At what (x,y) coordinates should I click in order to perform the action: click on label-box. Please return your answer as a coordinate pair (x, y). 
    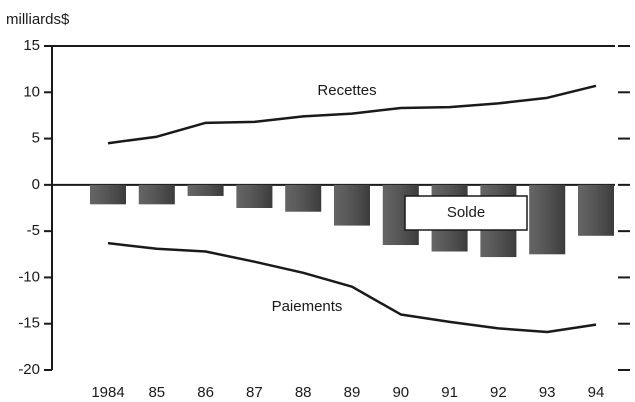
    Looking at the image, I should click on (466, 213).